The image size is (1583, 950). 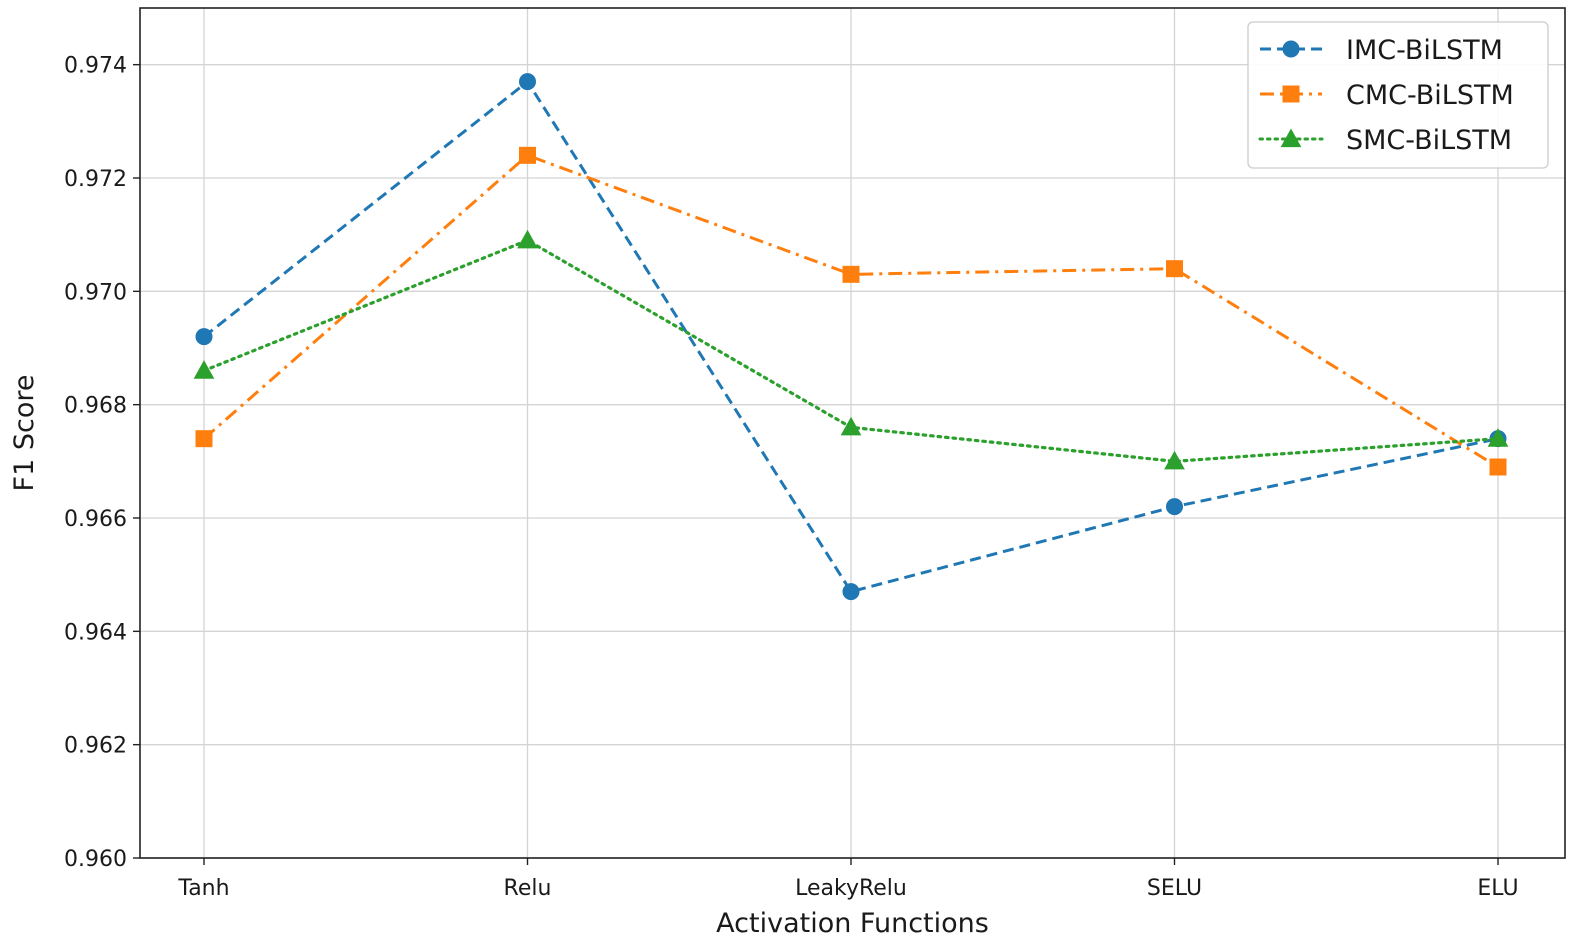 I want to click on y-tick-label: 0.970, so click(x=95, y=292).